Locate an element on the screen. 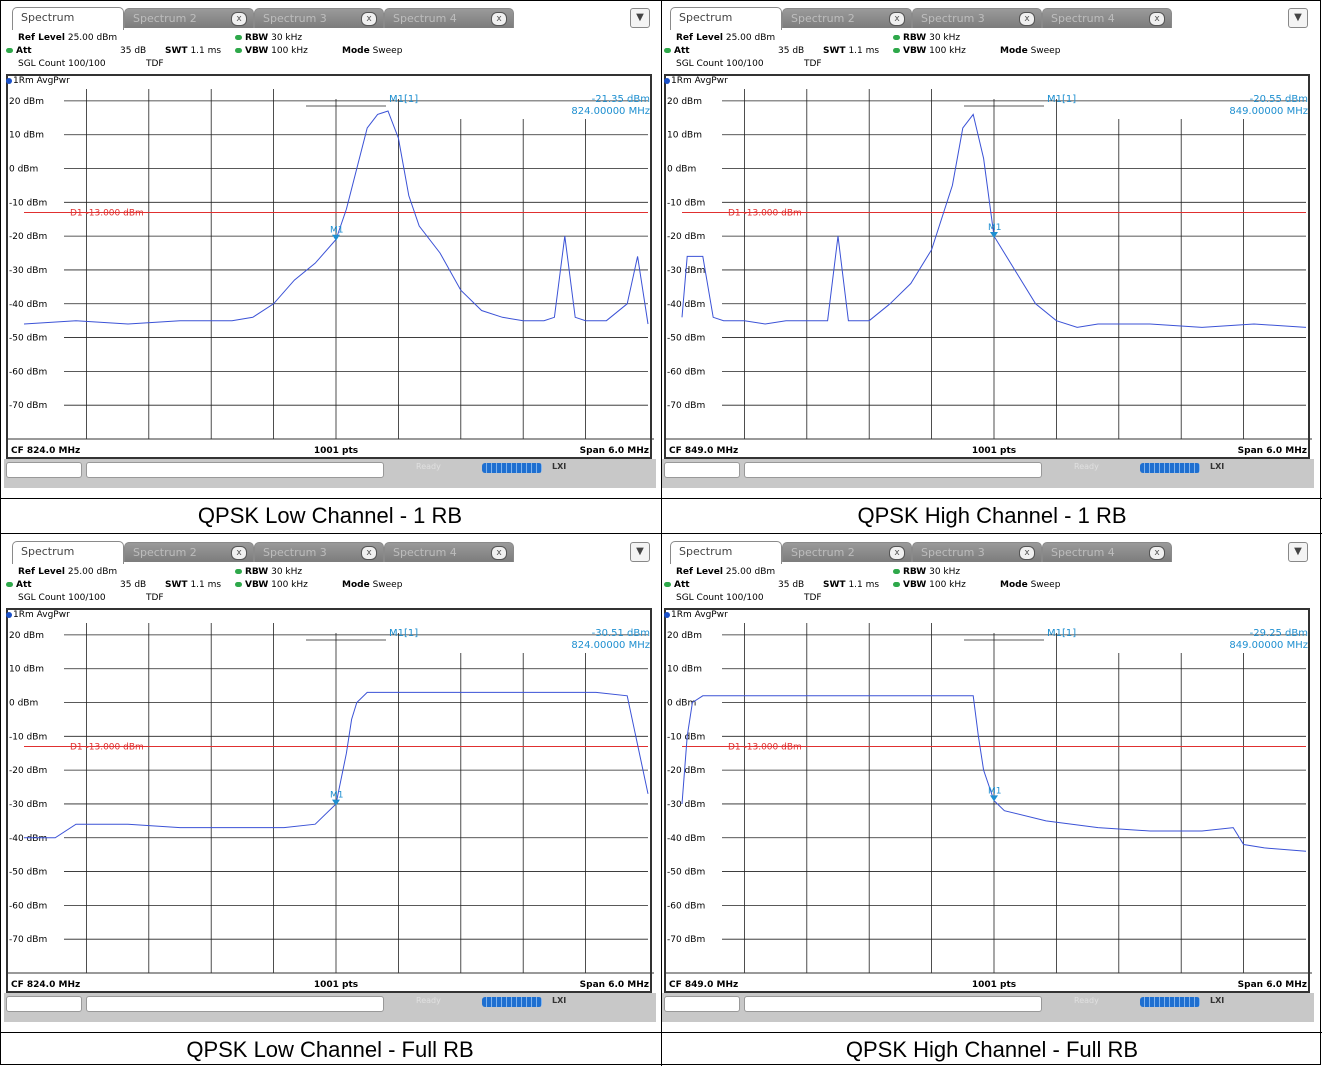 The width and height of the screenshot is (1322, 1067). vbw-indicator-icon is located at coordinates (896, 50).